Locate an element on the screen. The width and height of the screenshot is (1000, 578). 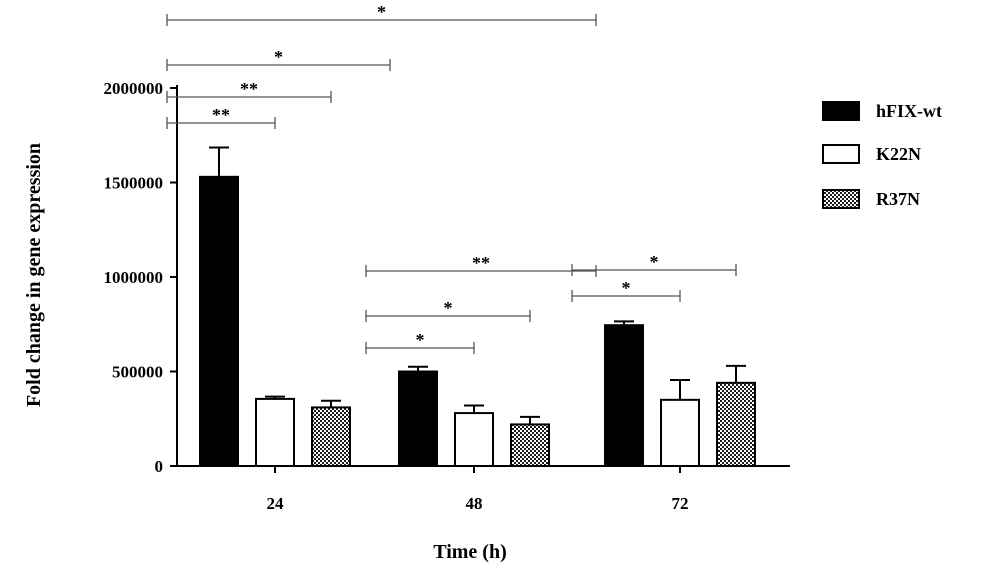
x-tick-label: 24 is located at coordinates (276, 503).